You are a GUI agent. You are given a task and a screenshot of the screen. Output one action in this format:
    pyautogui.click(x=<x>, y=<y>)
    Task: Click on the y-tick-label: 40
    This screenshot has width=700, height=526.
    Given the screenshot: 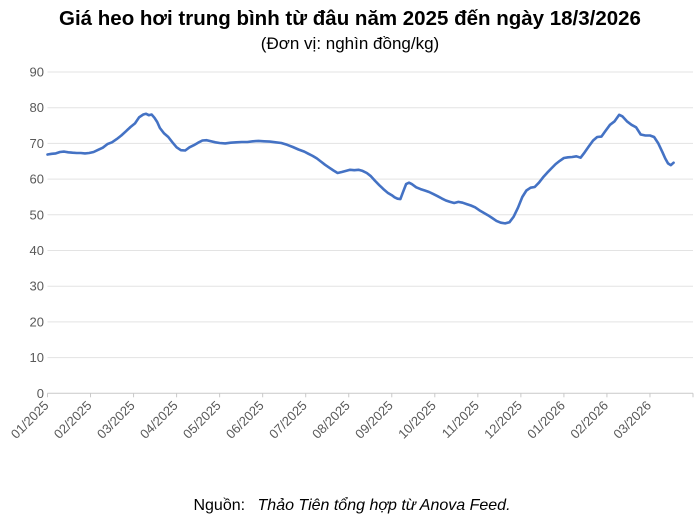 What is the action you would take?
    pyautogui.click(x=37, y=250)
    